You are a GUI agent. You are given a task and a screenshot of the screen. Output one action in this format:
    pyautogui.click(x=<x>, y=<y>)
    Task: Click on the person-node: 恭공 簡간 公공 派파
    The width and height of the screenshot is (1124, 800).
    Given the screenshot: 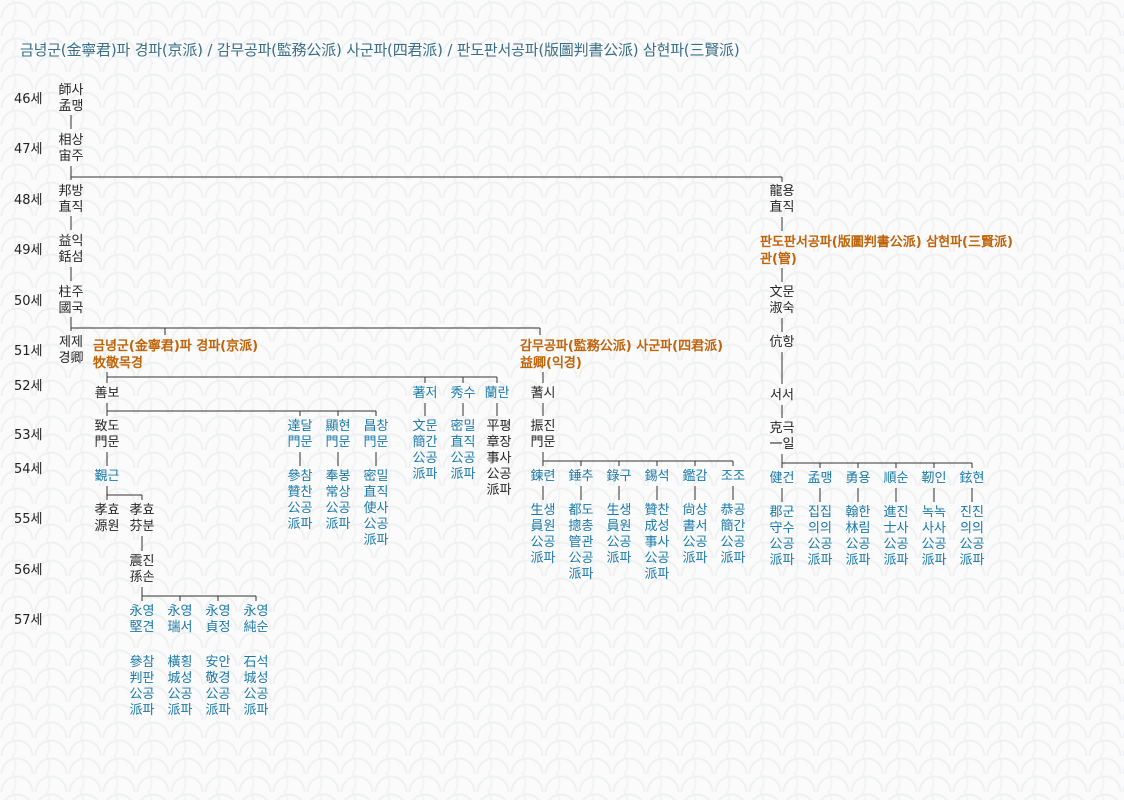 What is the action you would take?
    pyautogui.click(x=733, y=535)
    